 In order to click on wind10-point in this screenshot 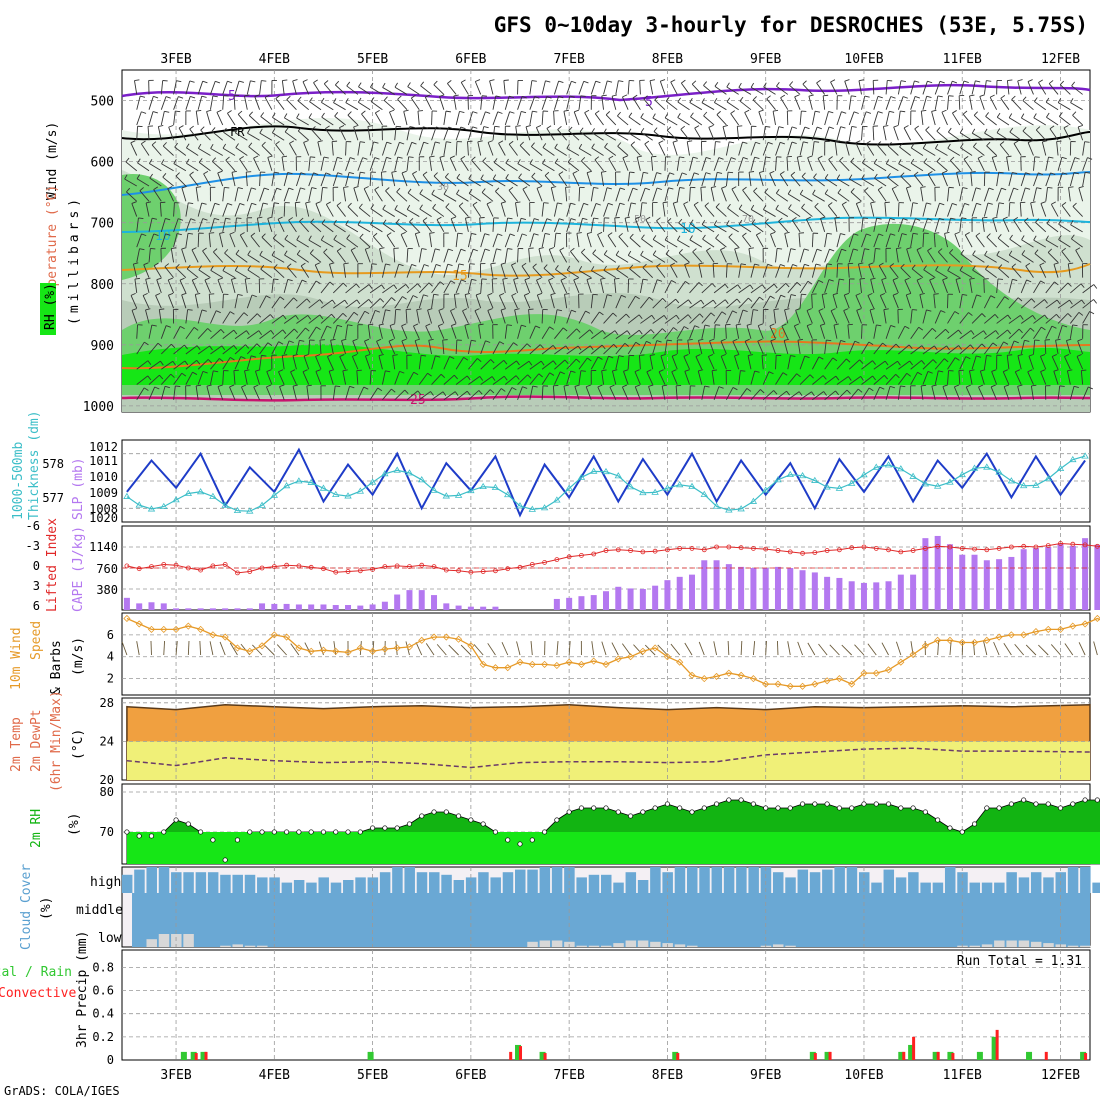, I will do `click(520, 662)`.